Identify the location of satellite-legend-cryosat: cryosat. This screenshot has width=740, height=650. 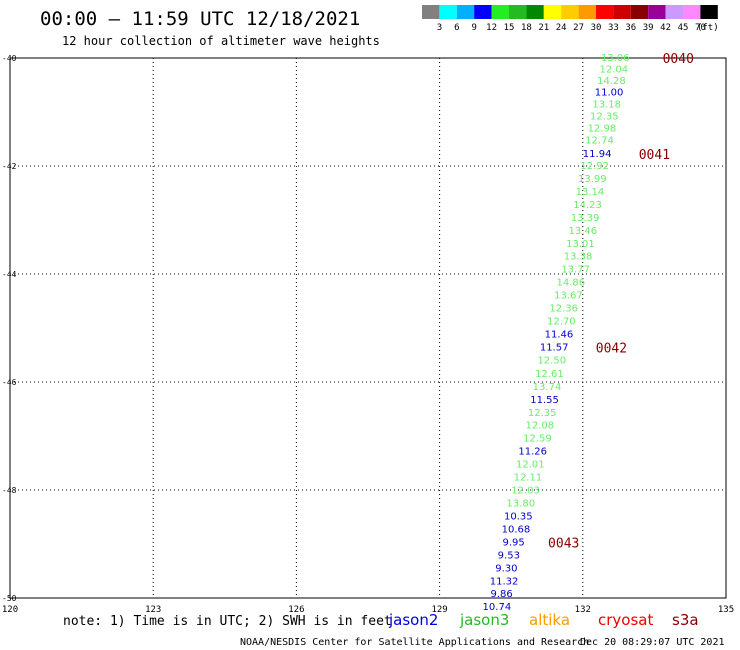
(625, 620).